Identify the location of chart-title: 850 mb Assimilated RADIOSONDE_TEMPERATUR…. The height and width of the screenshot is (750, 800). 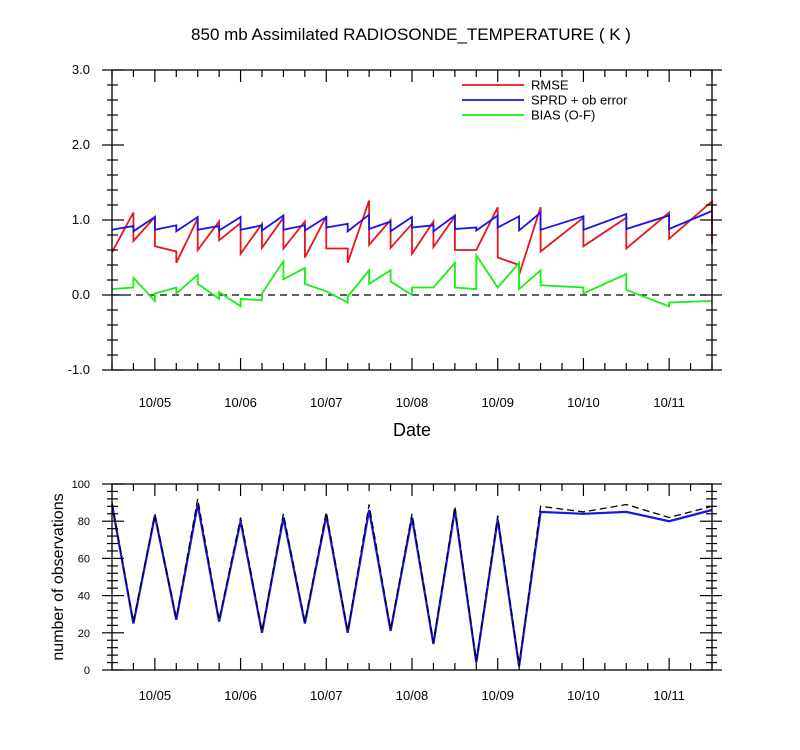
(411, 34).